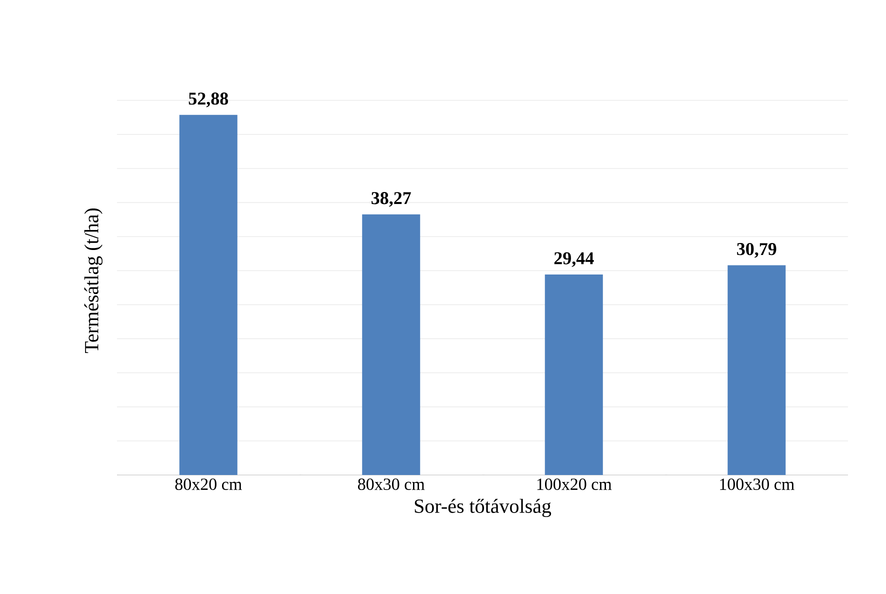 The width and height of the screenshot is (886, 594). I want to click on x-axis-title: Sor-és tőtávolság, so click(483, 508).